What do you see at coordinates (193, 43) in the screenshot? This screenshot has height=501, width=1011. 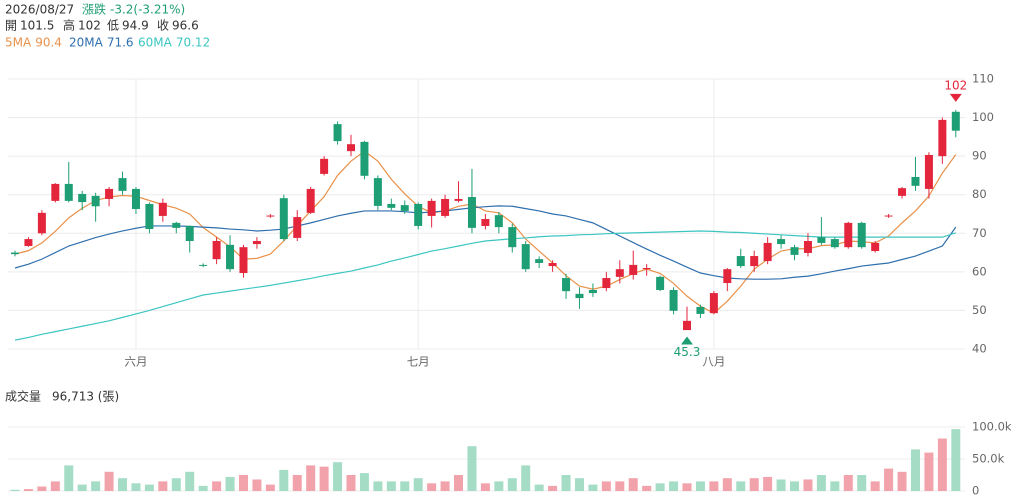 I see `ma-legend-value: 70.12` at bounding box center [193, 43].